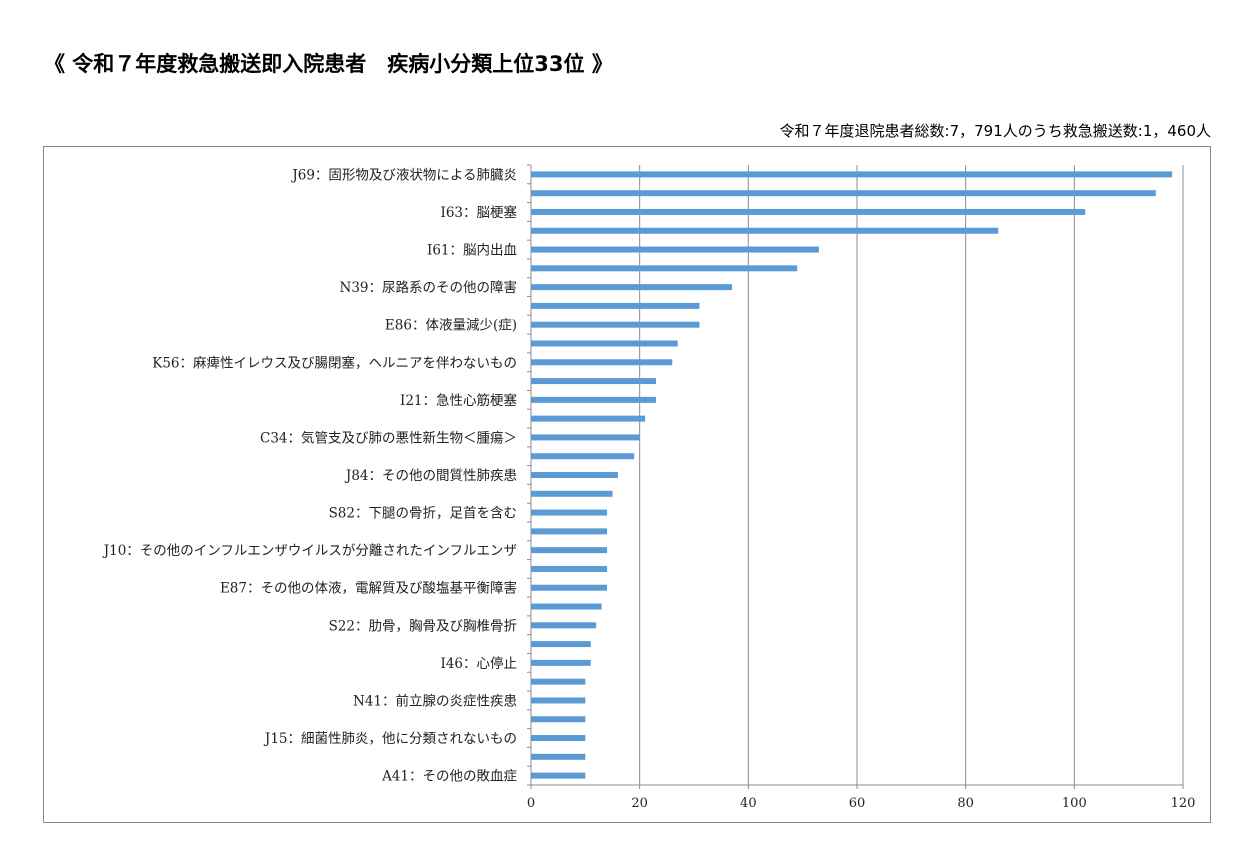 Image resolution: width=1257 pixels, height=864 pixels. What do you see at coordinates (328, 64) in the screenshot?
I see `page-title: 《 令和７年度救急搬送即入院患者 疾病小分類上位33位 》` at bounding box center [328, 64].